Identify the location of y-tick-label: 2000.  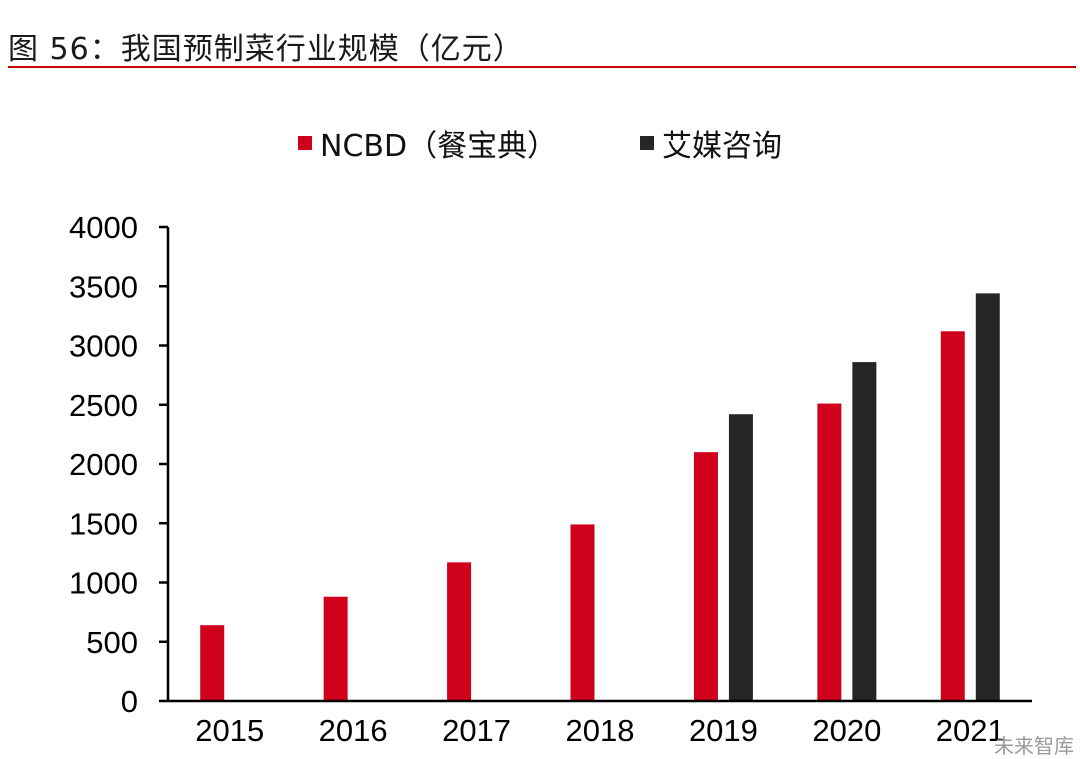
(103, 464).